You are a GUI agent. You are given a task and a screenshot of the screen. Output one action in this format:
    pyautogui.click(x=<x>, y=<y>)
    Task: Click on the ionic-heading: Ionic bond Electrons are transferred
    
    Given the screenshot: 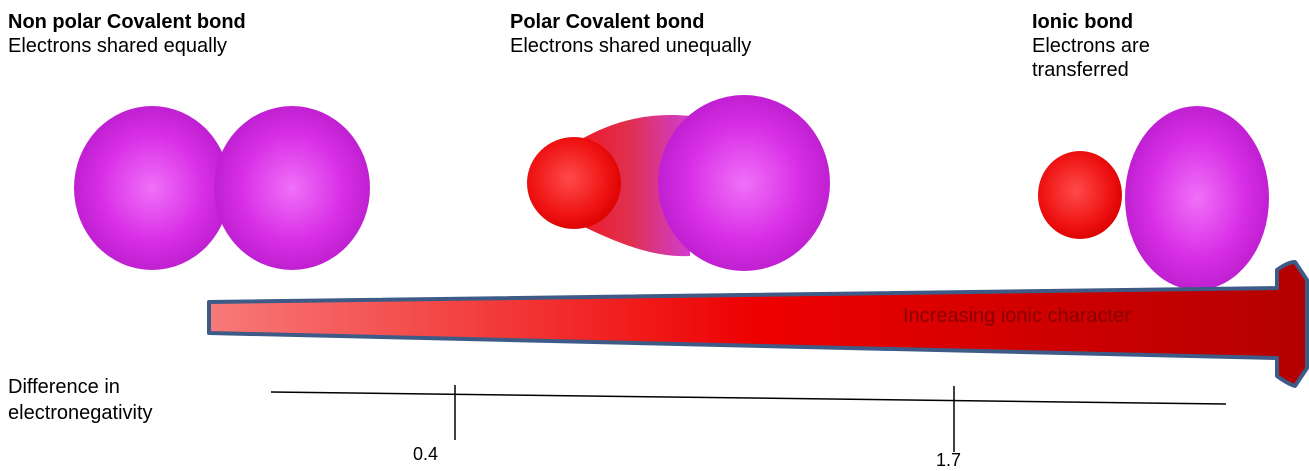 What is the action you would take?
    pyautogui.click(x=1117, y=46)
    